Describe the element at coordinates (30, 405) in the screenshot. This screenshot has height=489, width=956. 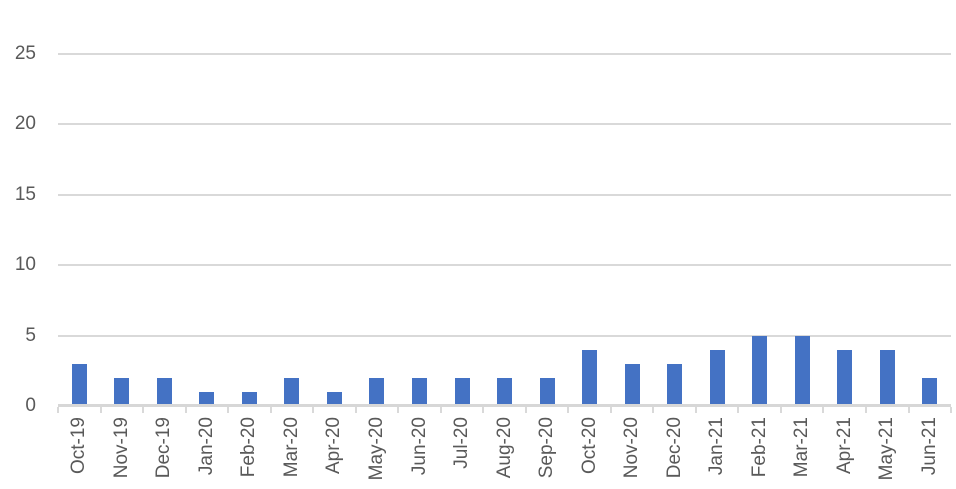
I see `y-axis-tick-label: 0` at that location.